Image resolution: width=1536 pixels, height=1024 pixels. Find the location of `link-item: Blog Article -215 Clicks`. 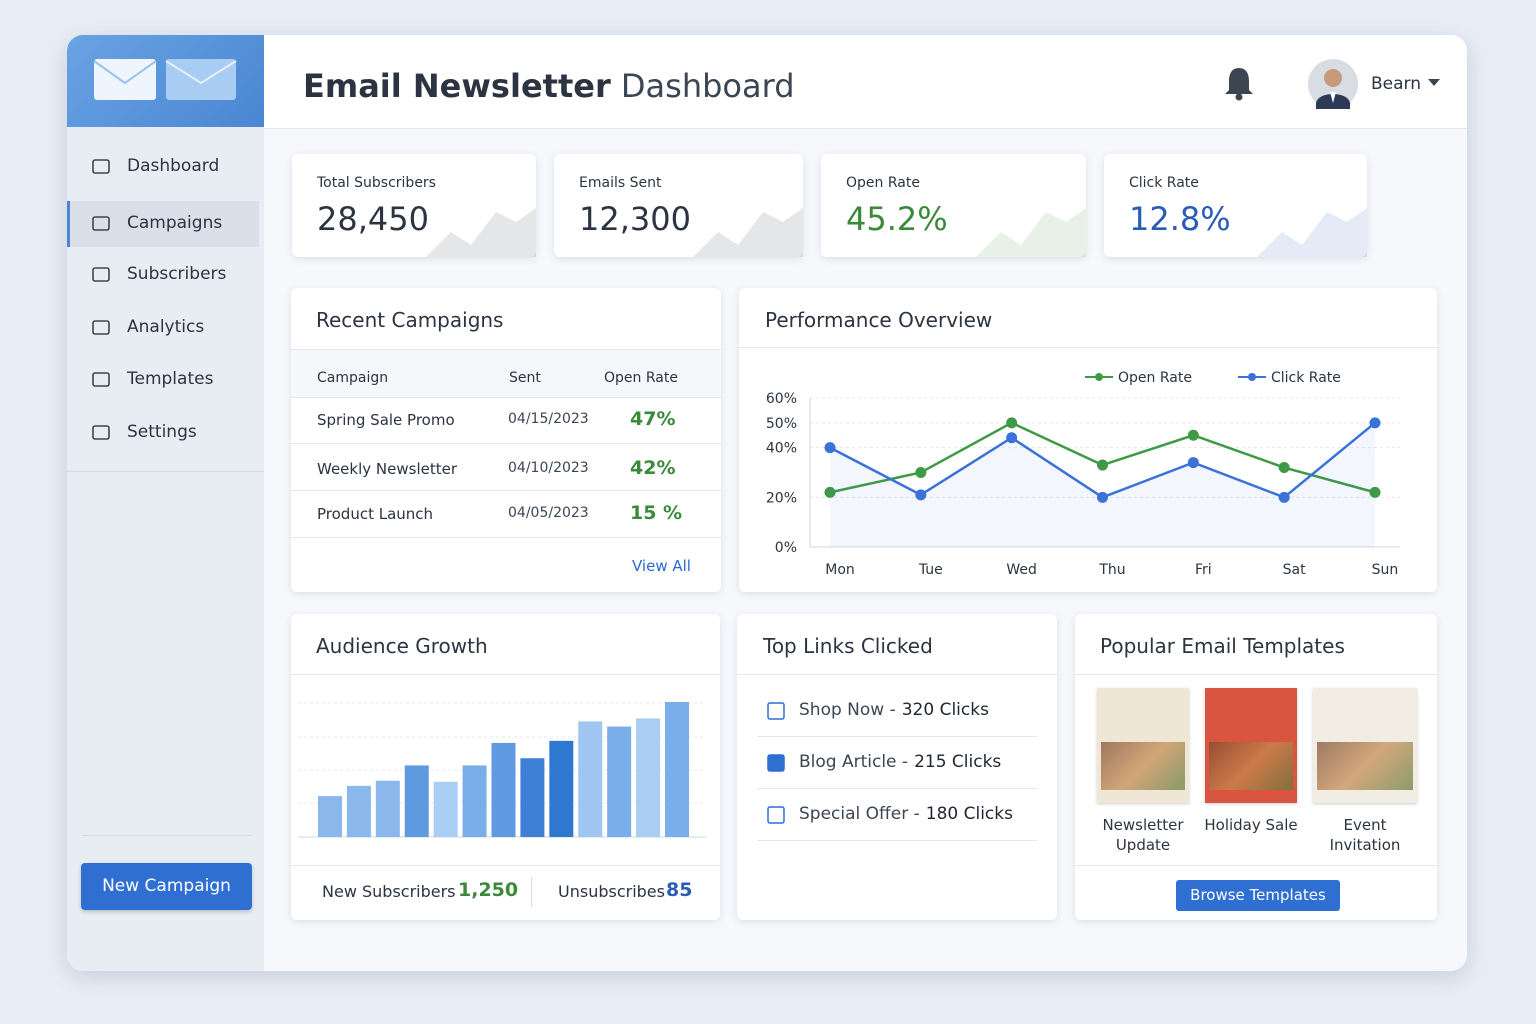

link-item: Blog Article -215 Clicks is located at coordinates (900, 762).